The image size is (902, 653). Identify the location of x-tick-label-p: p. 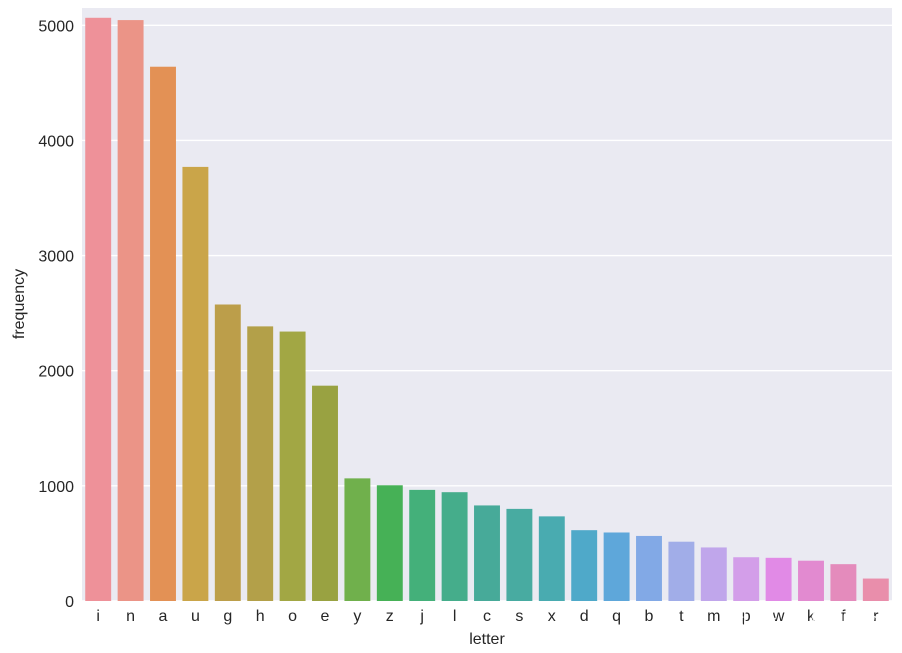
(746, 616).